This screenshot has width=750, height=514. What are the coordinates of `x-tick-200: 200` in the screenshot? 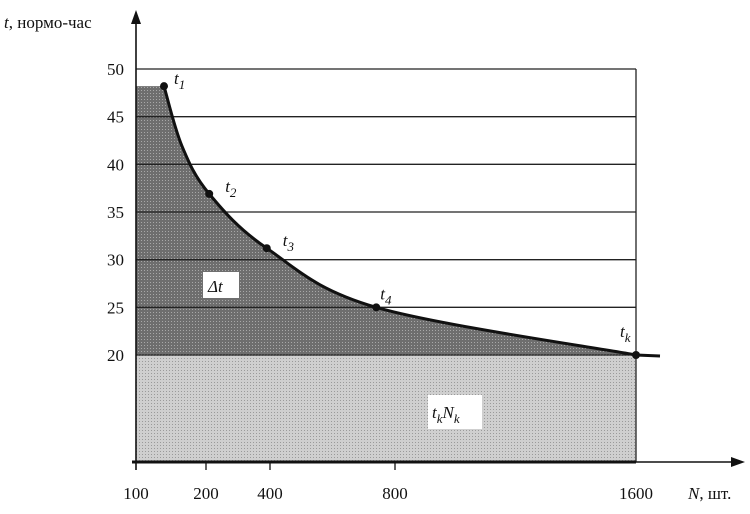 It's located at (206, 493).